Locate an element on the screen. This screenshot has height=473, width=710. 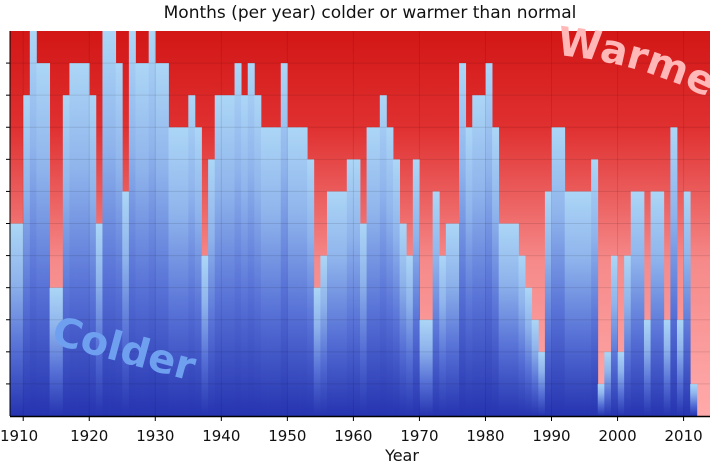
bar-1912 is located at coordinates (40, 239).